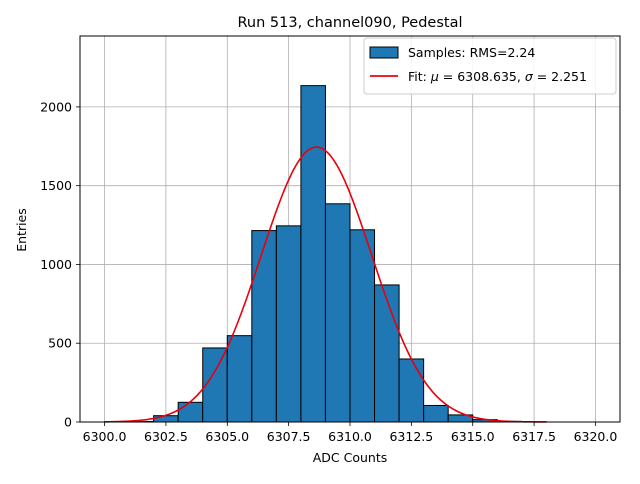 The image size is (640, 484). Describe the element at coordinates (56, 185) in the screenshot. I see `y-tick-label: 1500` at that location.